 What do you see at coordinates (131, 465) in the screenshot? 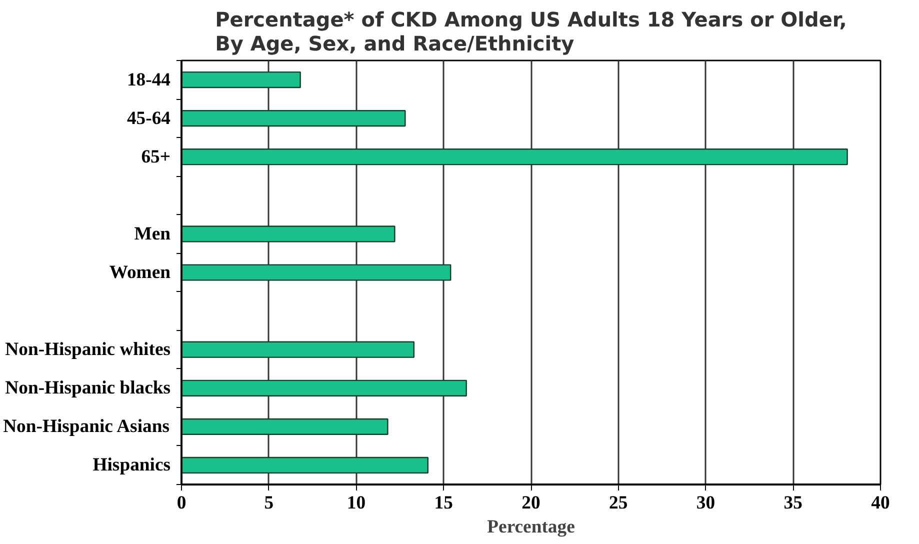
I see `y-tick-label: Hispanics` at bounding box center [131, 465].